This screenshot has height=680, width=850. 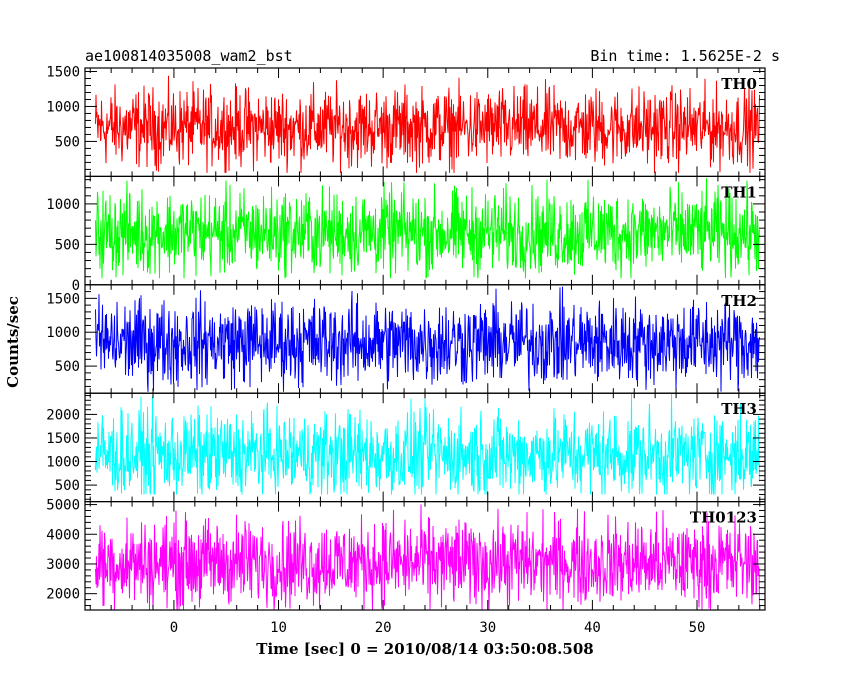 What do you see at coordinates (63, 565) in the screenshot?
I see `y-tick-label: 3000` at bounding box center [63, 565].